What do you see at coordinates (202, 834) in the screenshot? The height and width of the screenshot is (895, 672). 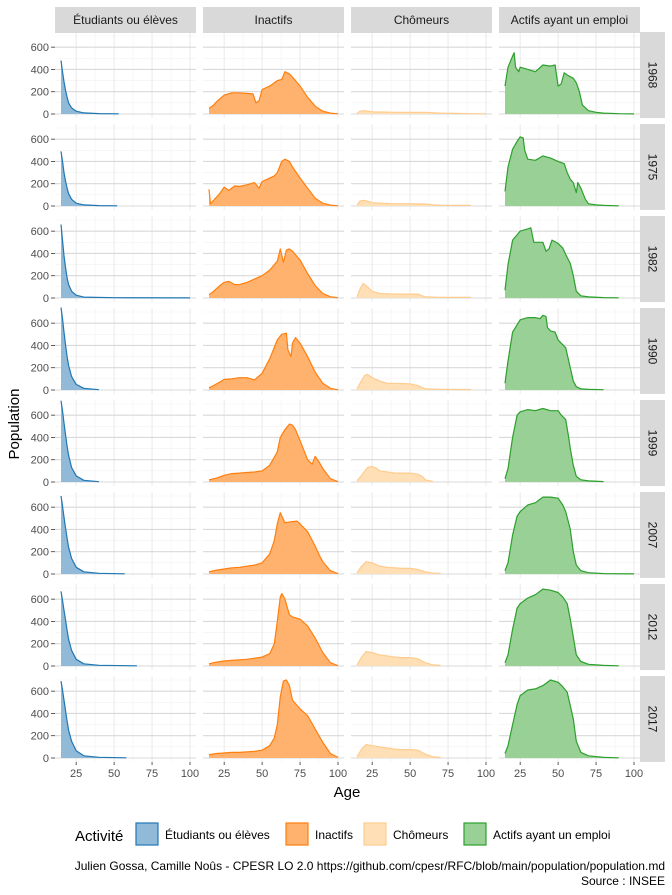 I see `legend-entry-etudiants-ou-eleves: Étudiants ou élèves` at bounding box center [202, 834].